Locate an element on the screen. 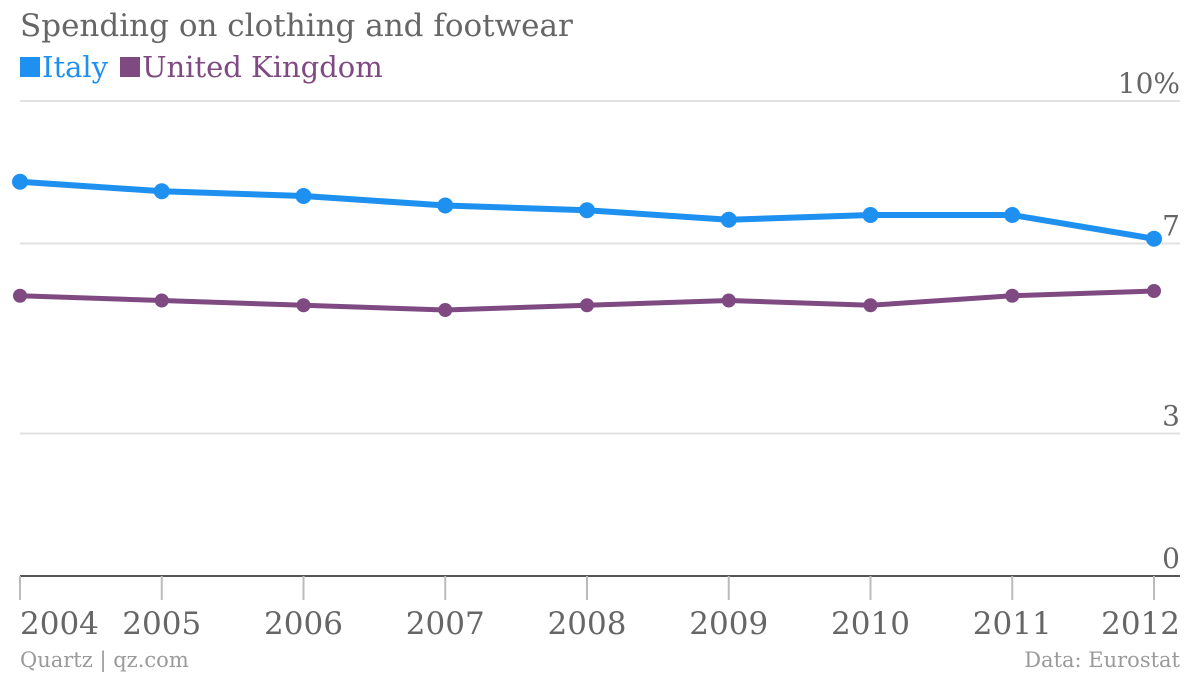 This screenshot has width=1200, height=676. legend-swatch-italy is located at coordinates (30, 67).